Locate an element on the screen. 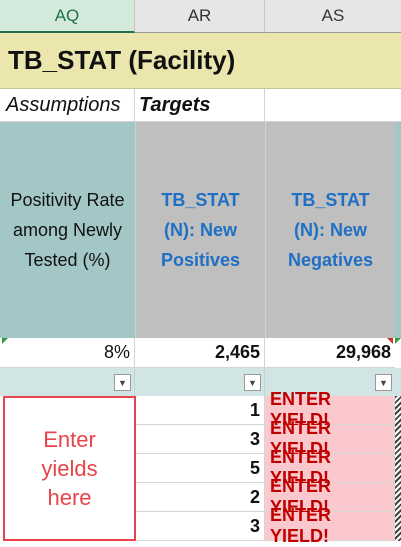 This screenshot has width=401, height=547. enter-yields-annotation: Enter yields here is located at coordinates (69, 468).